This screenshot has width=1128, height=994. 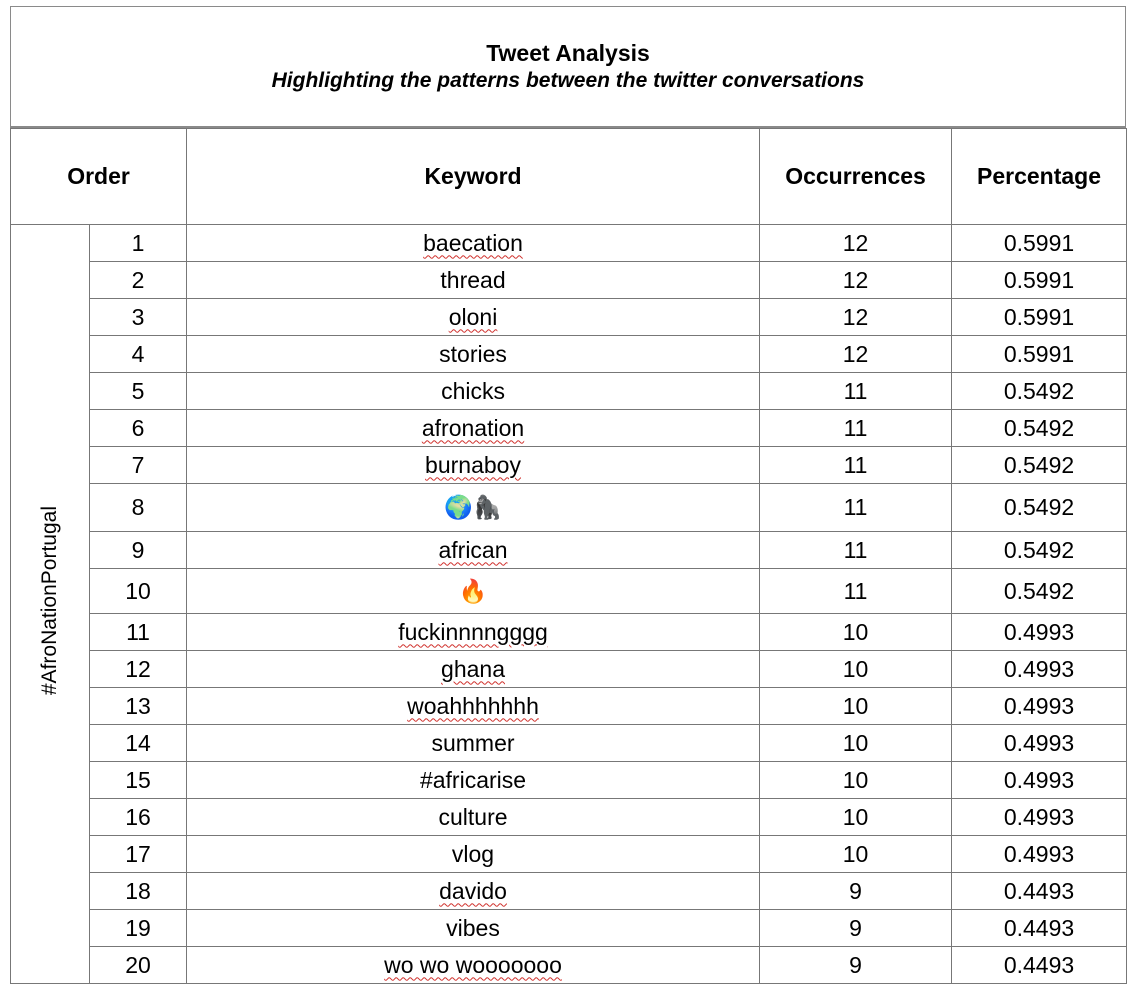 I want to click on table-row: 9 african 11 0.5492, so click(x=569, y=550).